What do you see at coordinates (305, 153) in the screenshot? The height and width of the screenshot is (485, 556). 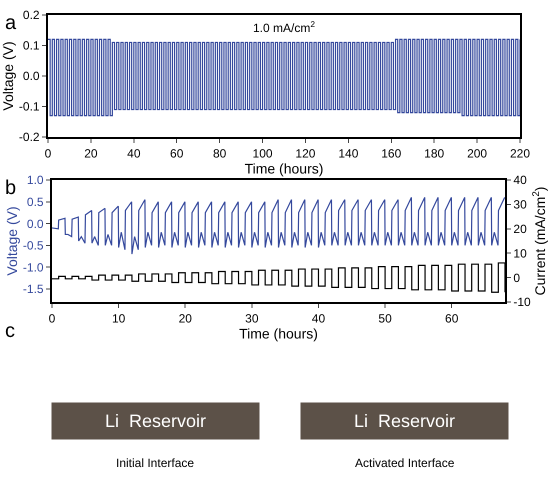 I see `x-tick-label: 120` at bounding box center [305, 153].